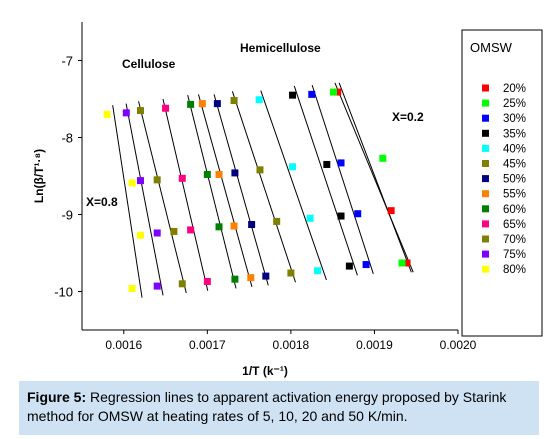 This screenshot has width=560, height=439. I want to click on legend-entry: 60%, so click(514, 210).